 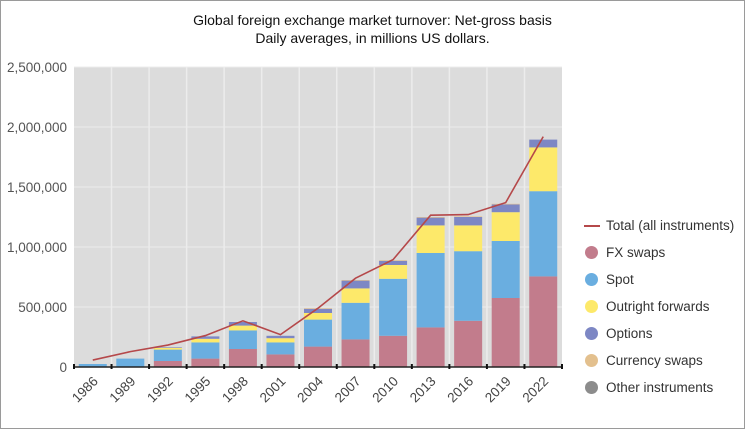 I want to click on legend-item: FX swaps, so click(x=658, y=252).